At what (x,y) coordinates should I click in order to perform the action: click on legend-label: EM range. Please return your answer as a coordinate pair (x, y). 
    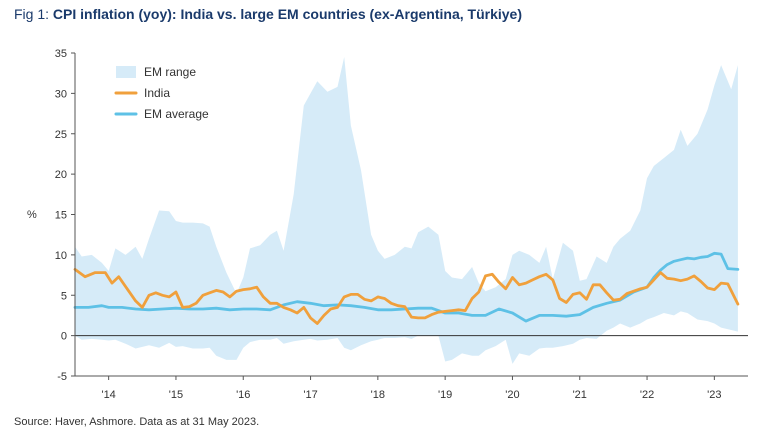
    Looking at the image, I should click on (170, 72).